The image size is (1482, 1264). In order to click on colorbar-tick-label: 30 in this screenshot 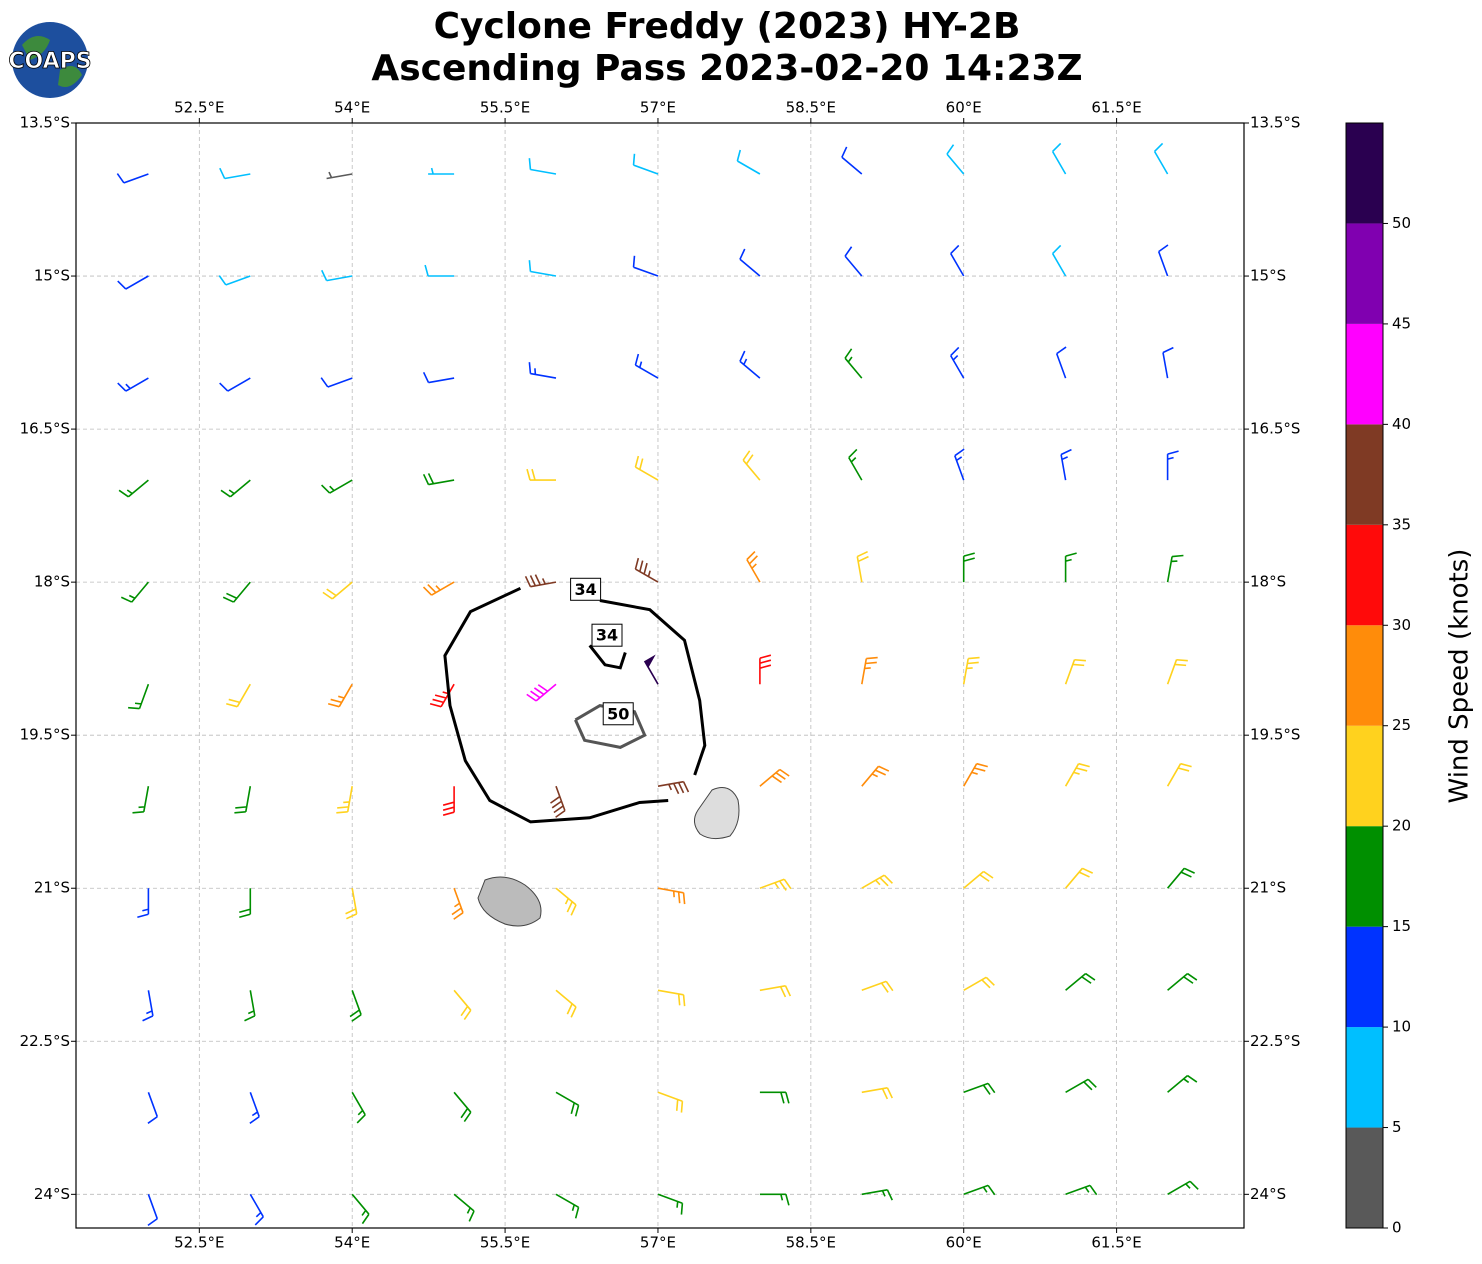, I will do `click(1401, 625)`.